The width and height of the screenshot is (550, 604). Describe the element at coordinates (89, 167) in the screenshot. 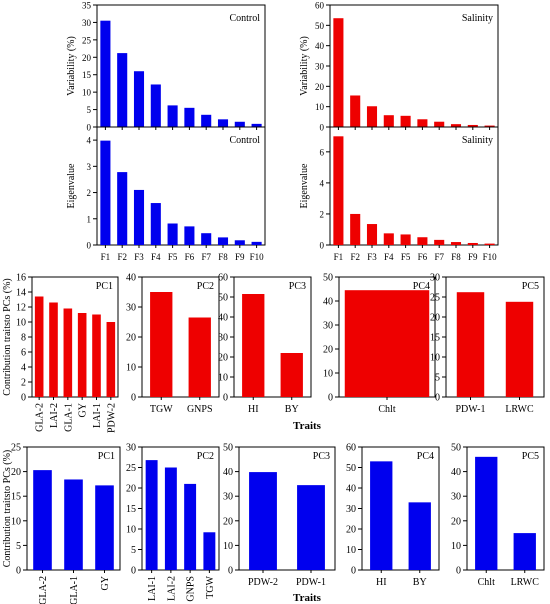

I see `y-tick-label: 3` at that location.